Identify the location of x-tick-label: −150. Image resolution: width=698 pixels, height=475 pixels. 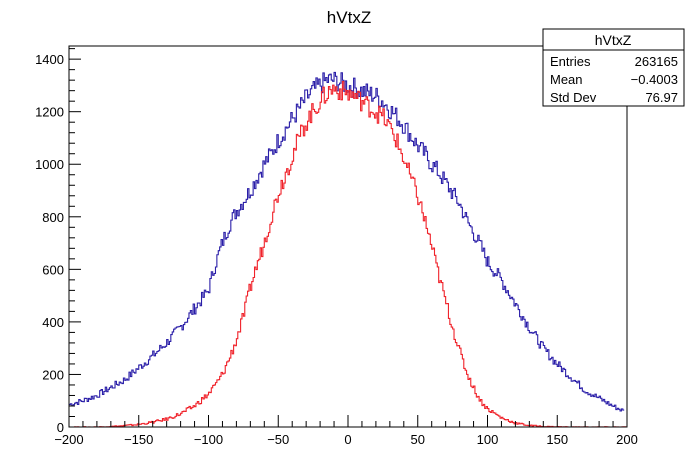
(138, 439).